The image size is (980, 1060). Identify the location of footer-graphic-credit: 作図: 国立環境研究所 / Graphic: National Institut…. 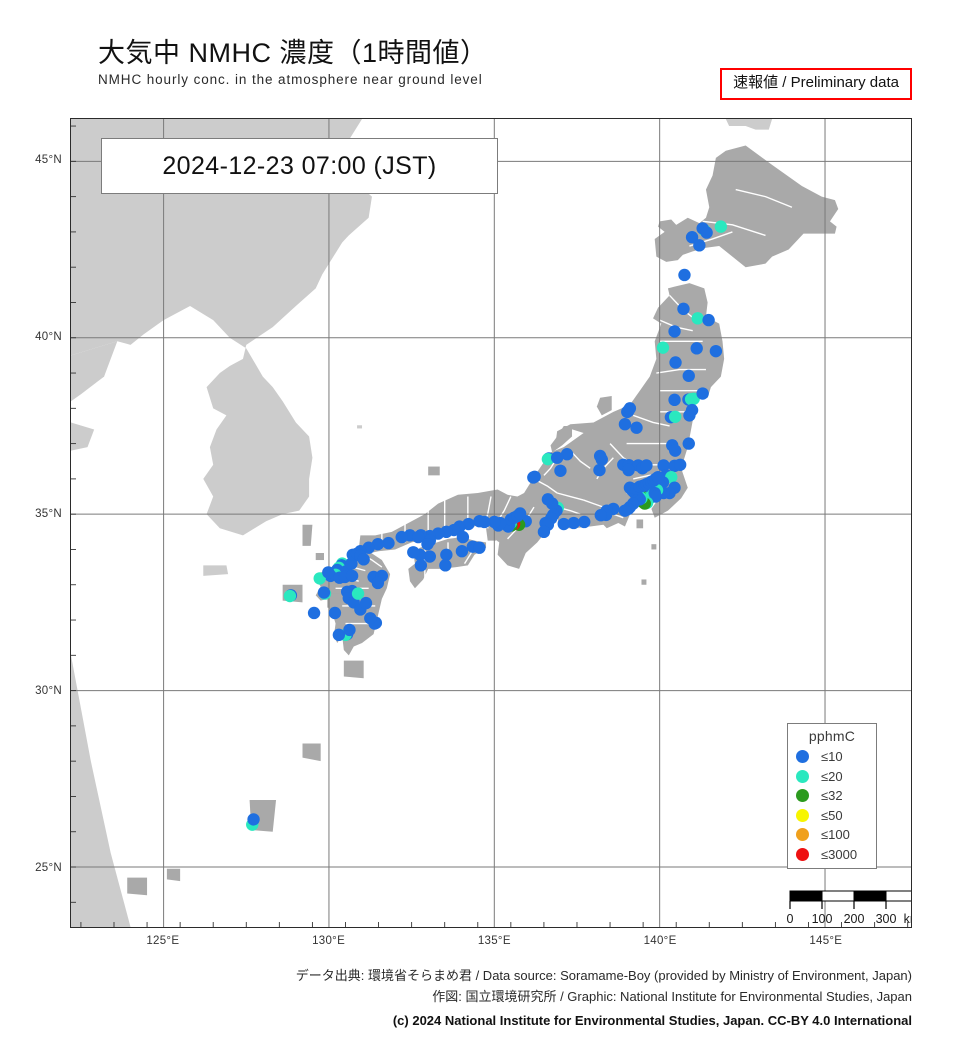
(672, 997).